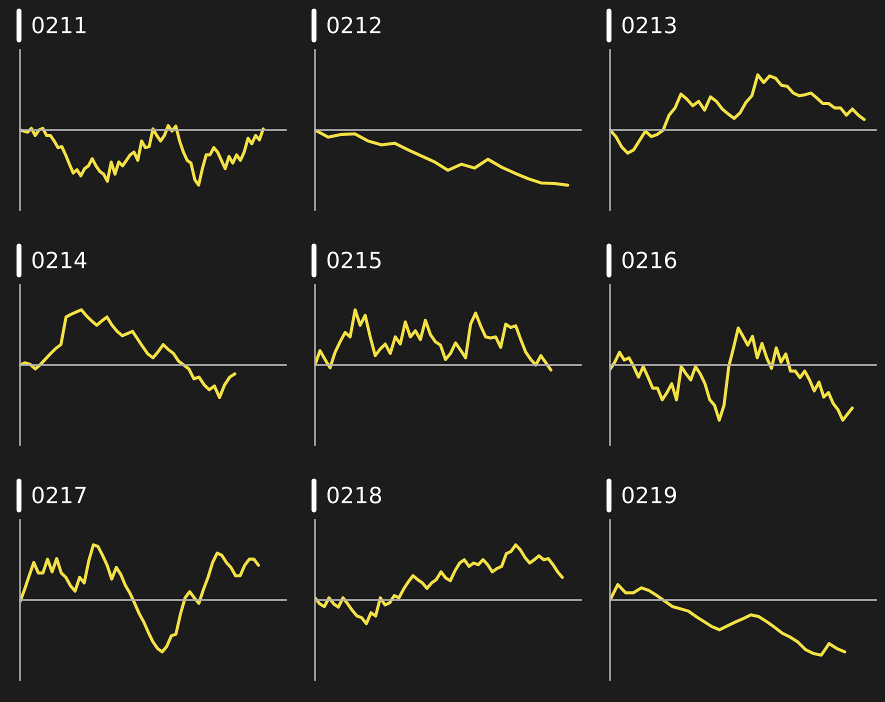  What do you see at coordinates (354, 495) in the screenshot?
I see `chart-title: 0218` at bounding box center [354, 495].